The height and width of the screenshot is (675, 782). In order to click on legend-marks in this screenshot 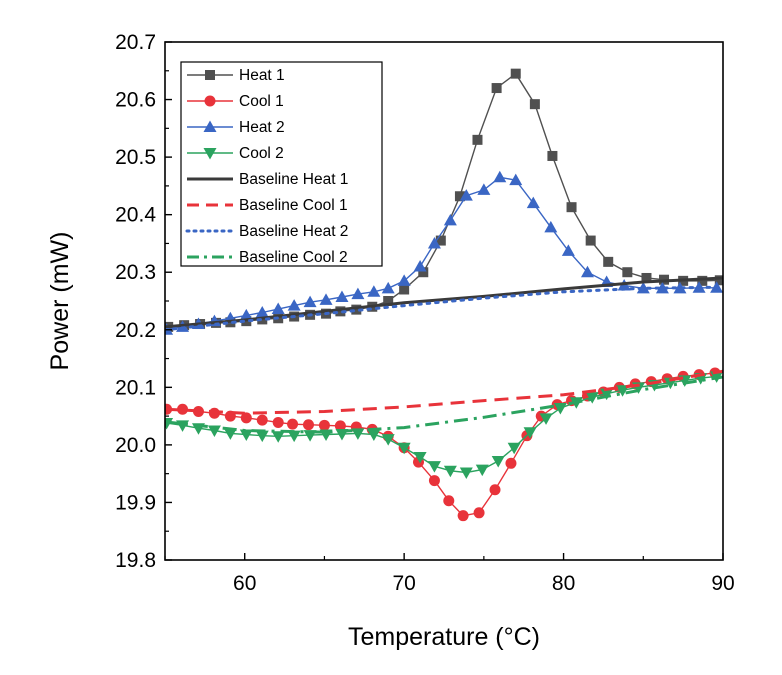, I will do `click(210, 164)`.